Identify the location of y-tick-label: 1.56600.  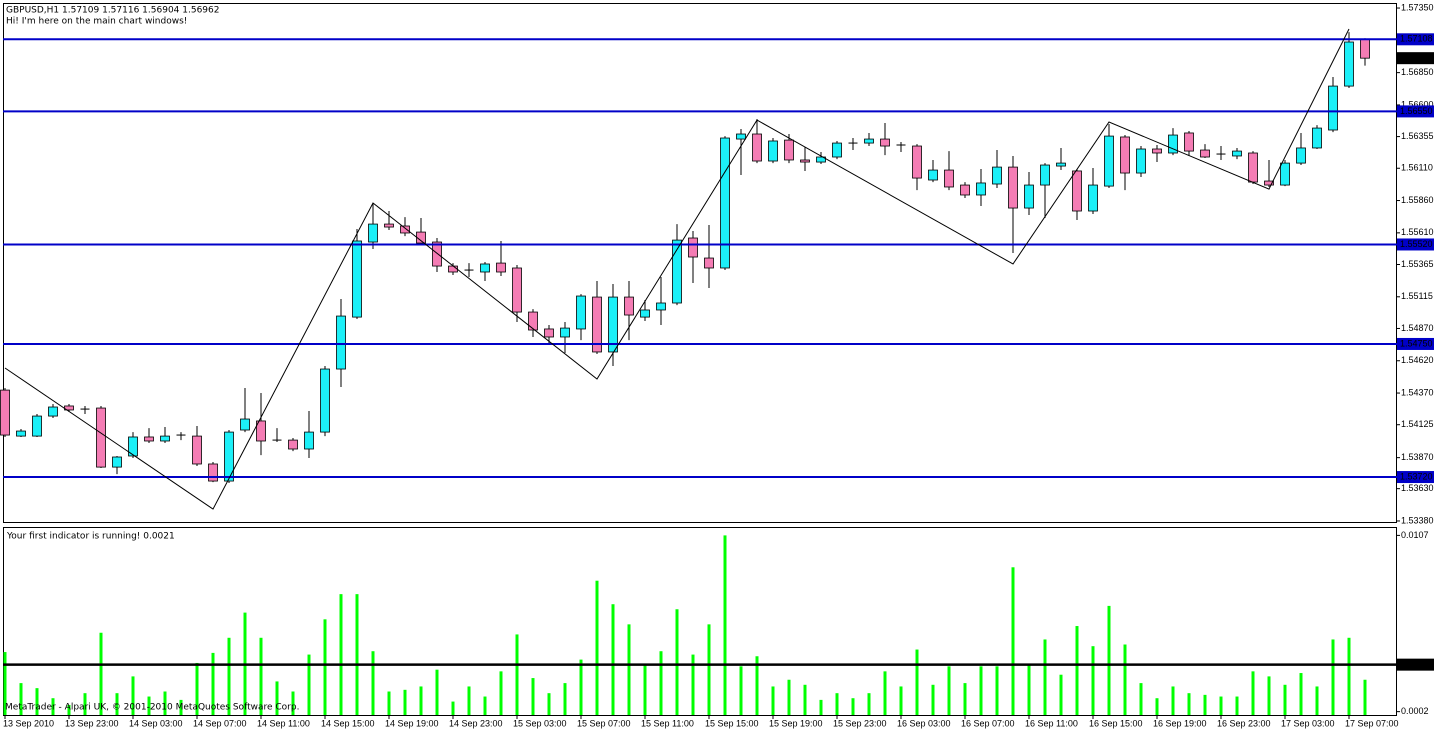
(1417, 104).